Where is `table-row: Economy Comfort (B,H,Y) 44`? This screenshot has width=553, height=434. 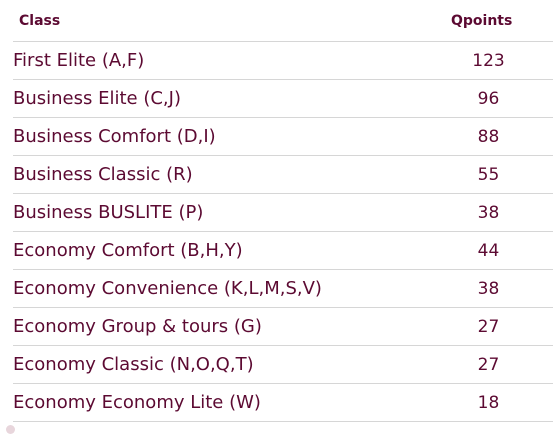 table-row: Economy Comfort (B,H,Y) 44 is located at coordinates (283, 251).